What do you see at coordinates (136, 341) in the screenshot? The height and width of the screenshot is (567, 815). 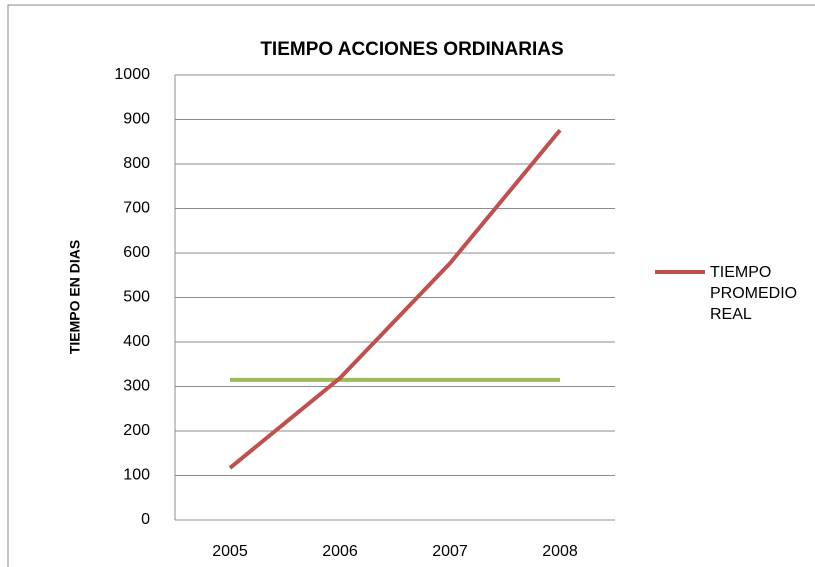 I see `y-tick-label: 400` at bounding box center [136, 341].